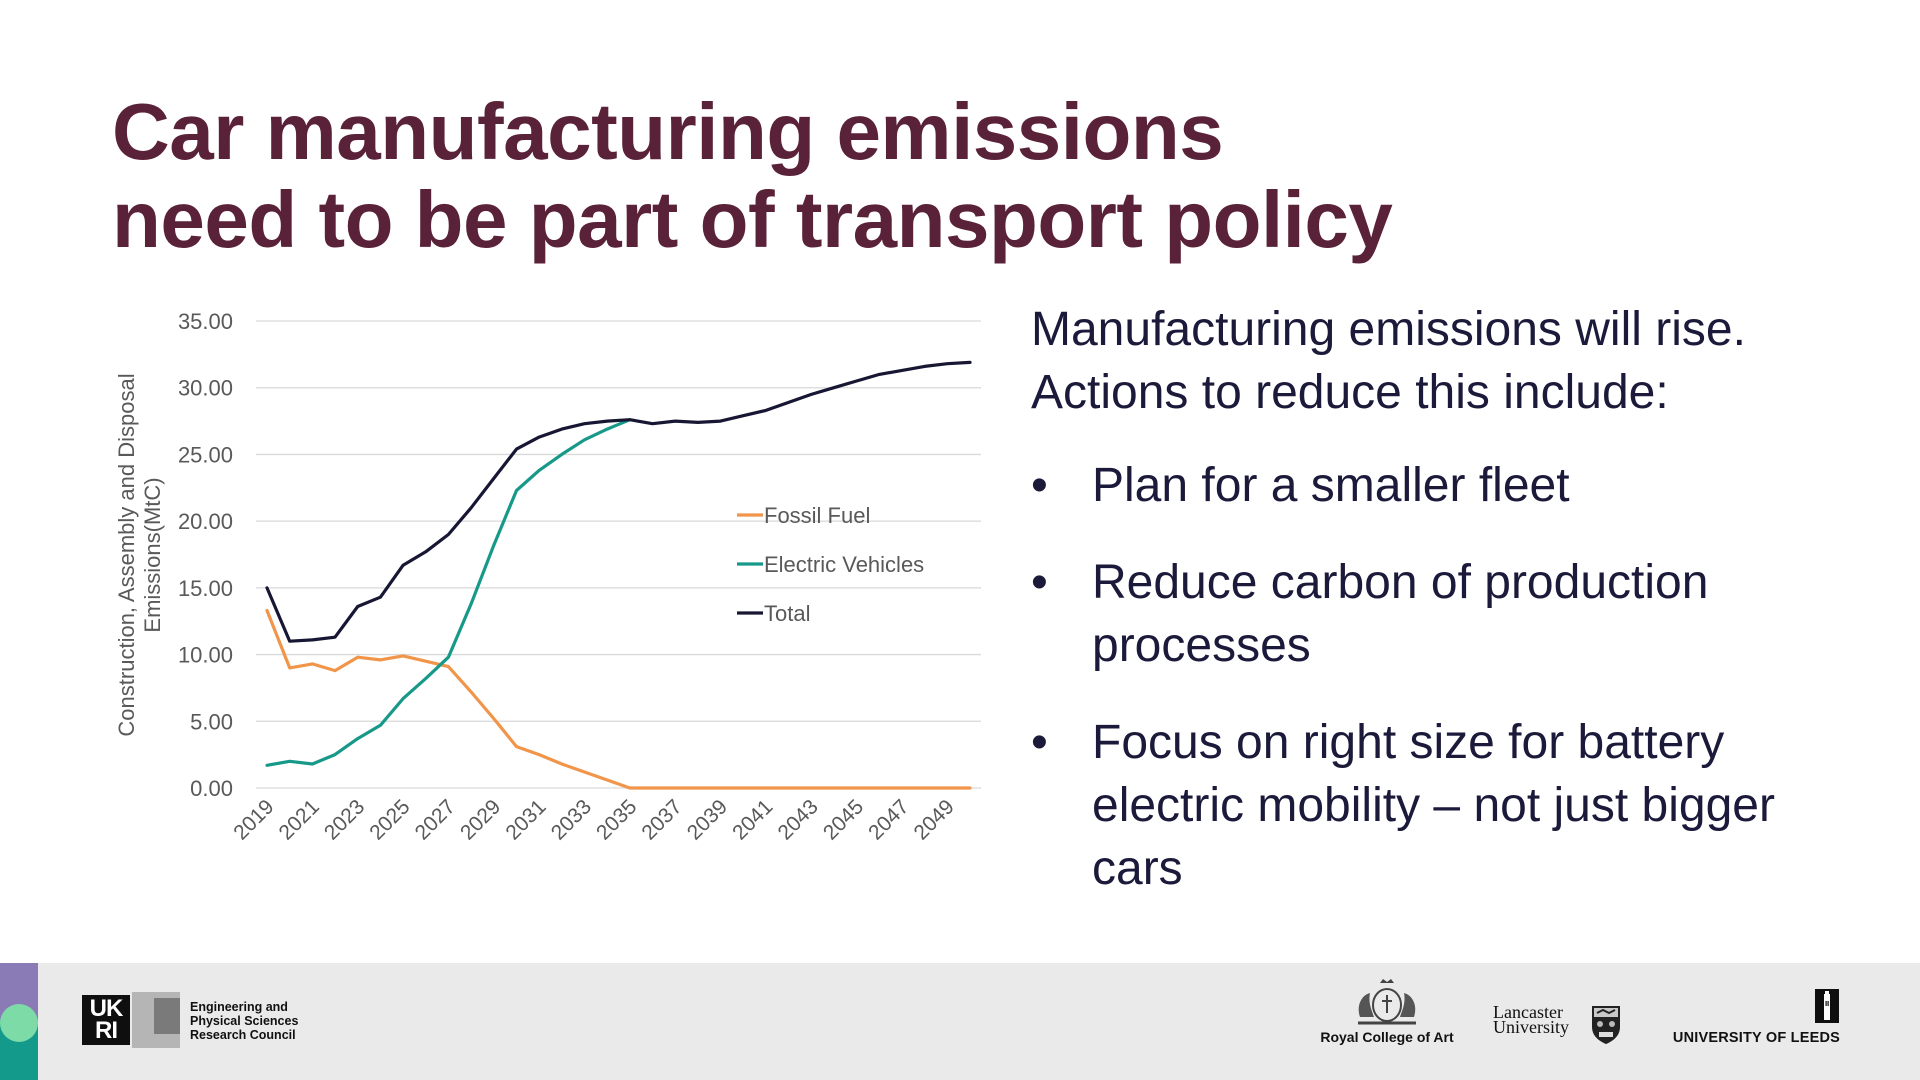 The width and height of the screenshot is (1920, 1080). I want to click on slide-title-line-2: need to be part of transport policy, so click(752, 219).